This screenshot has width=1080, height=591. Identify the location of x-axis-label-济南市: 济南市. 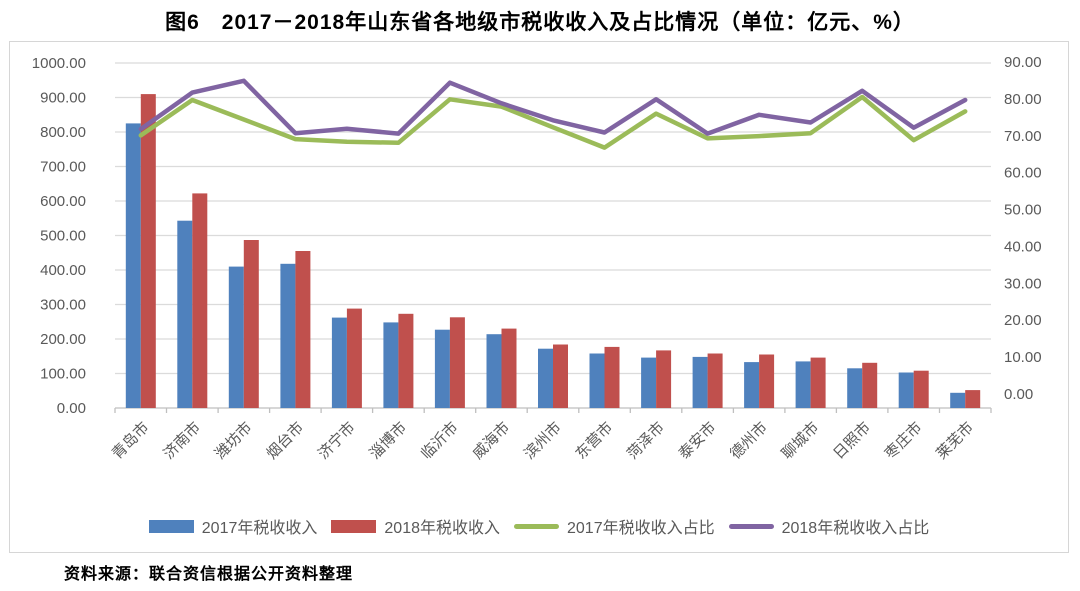
(182, 441).